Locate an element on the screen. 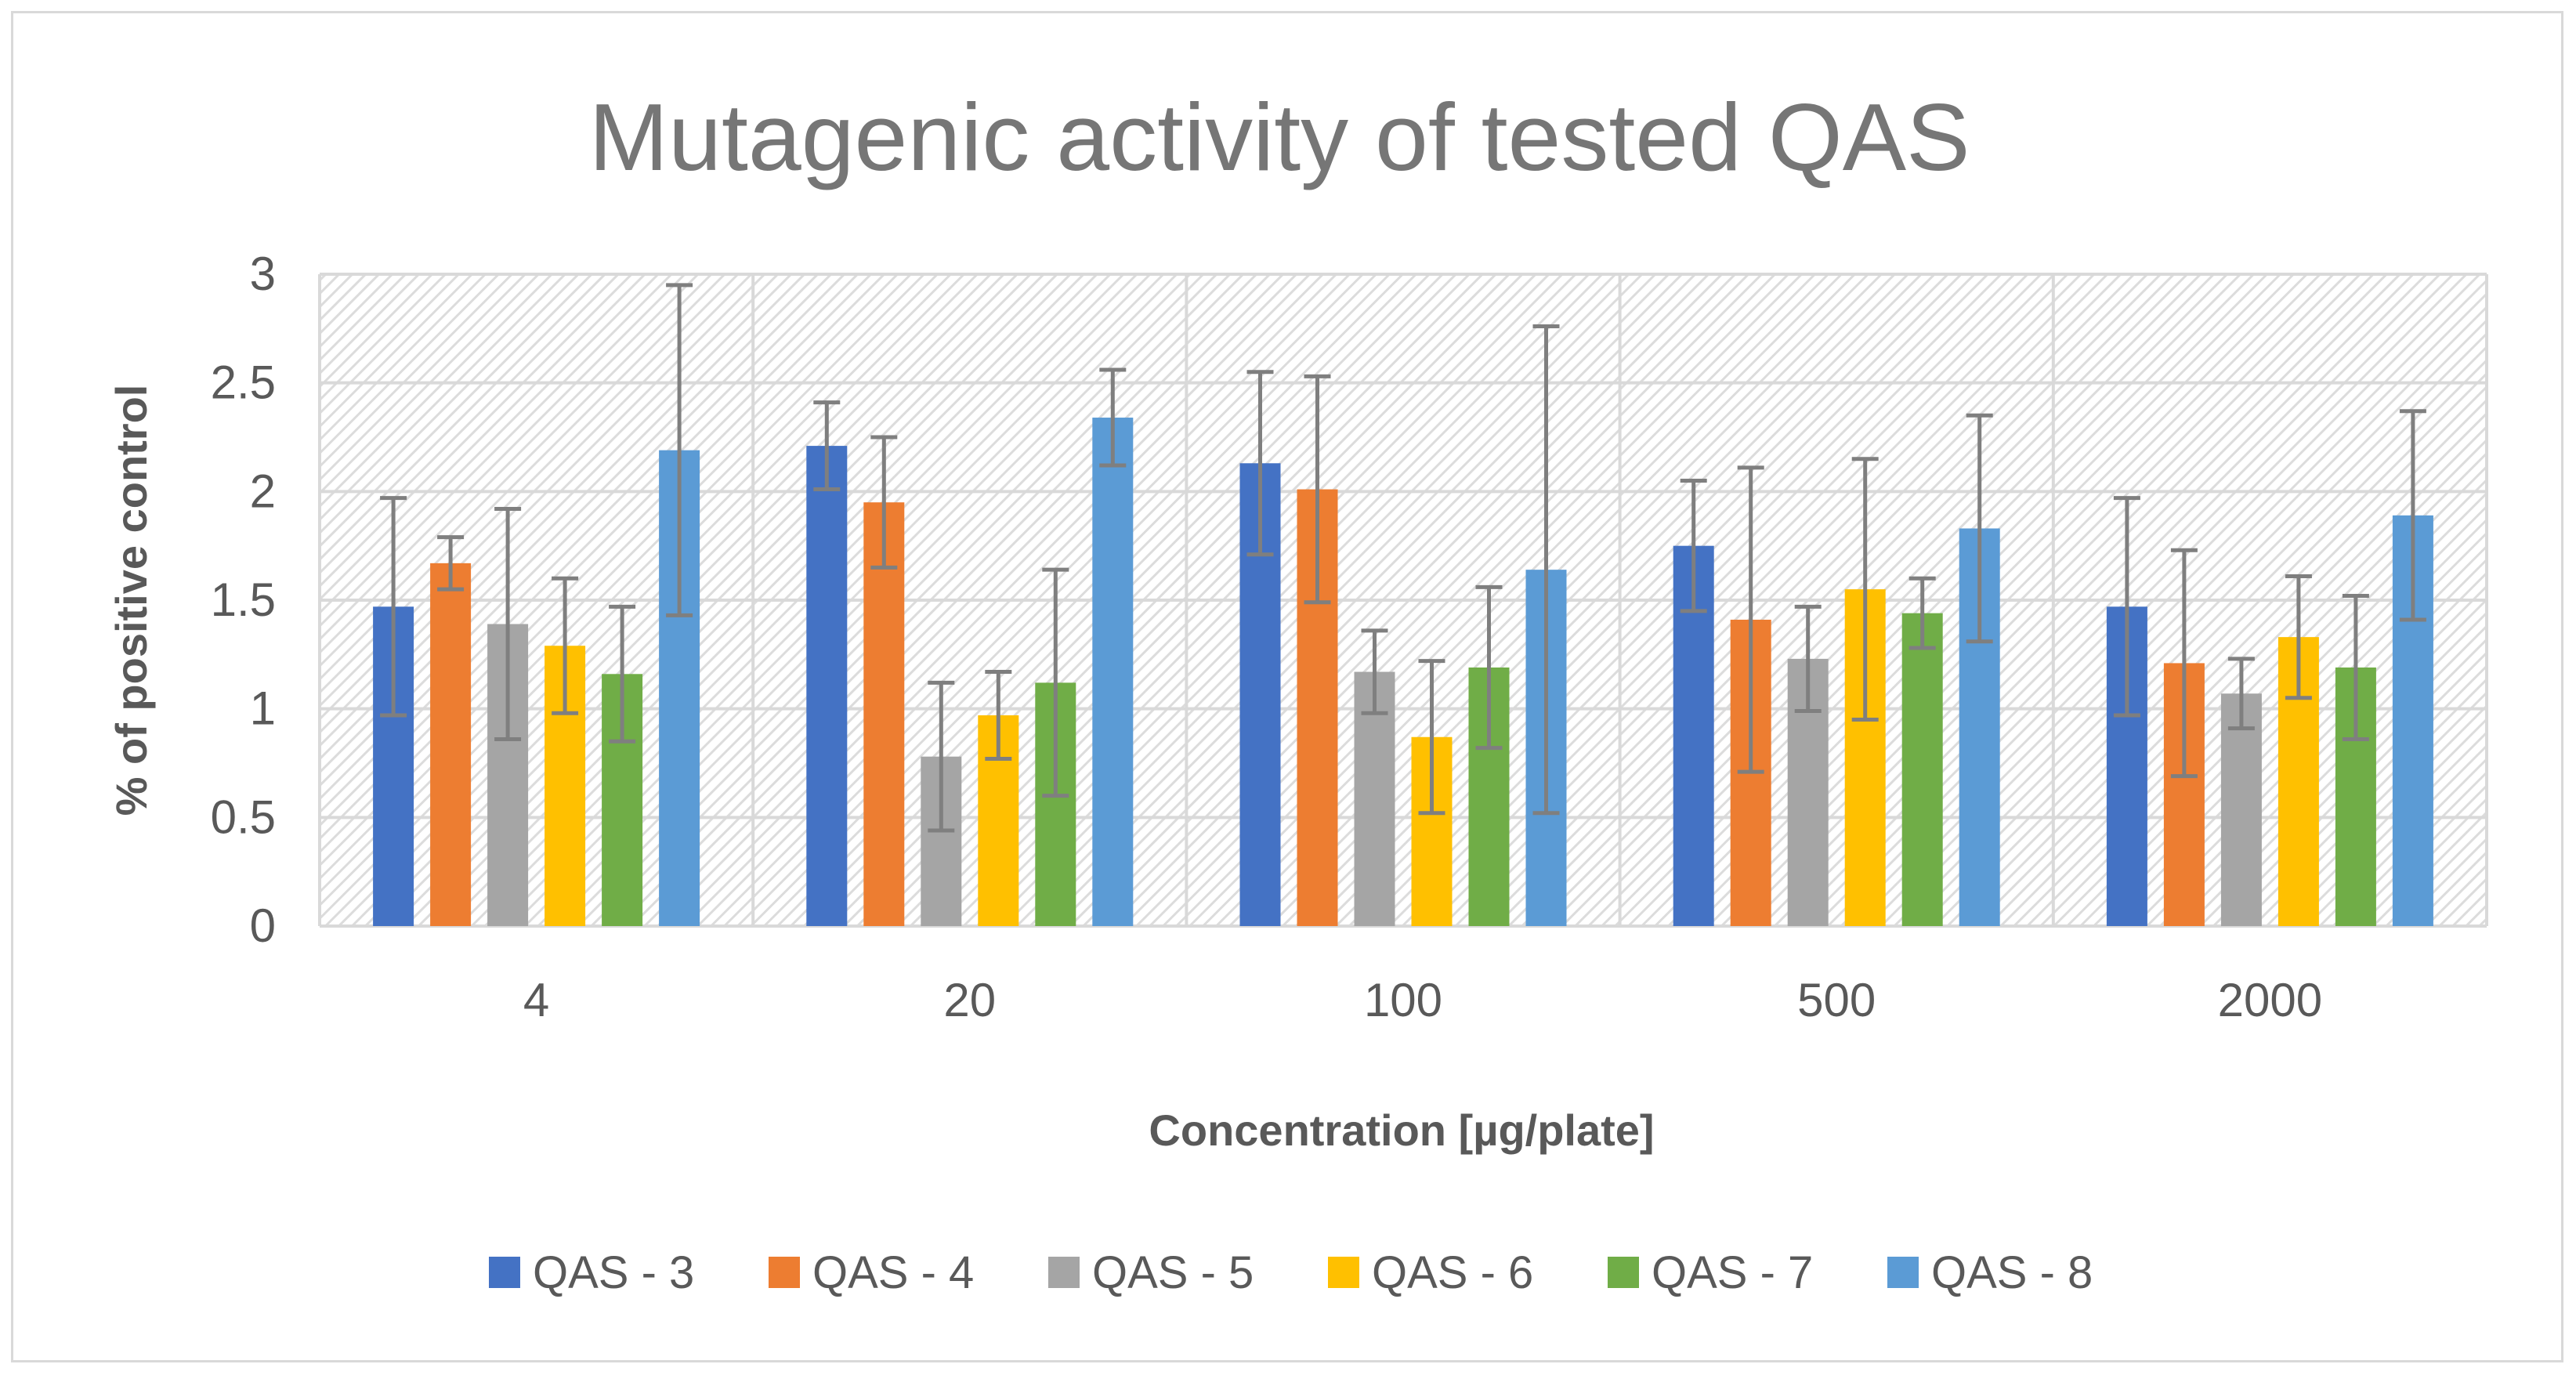 The image size is (2576, 1375). y-tick-label: 3 is located at coordinates (263, 274).